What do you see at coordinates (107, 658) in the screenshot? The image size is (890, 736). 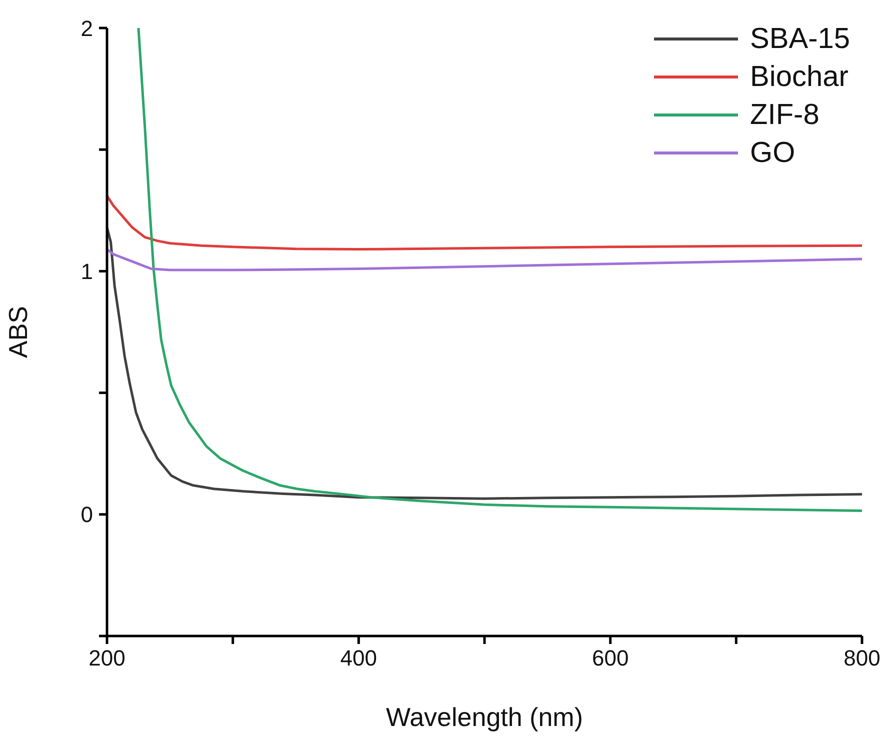 I see `x-tick-label: 200` at bounding box center [107, 658].